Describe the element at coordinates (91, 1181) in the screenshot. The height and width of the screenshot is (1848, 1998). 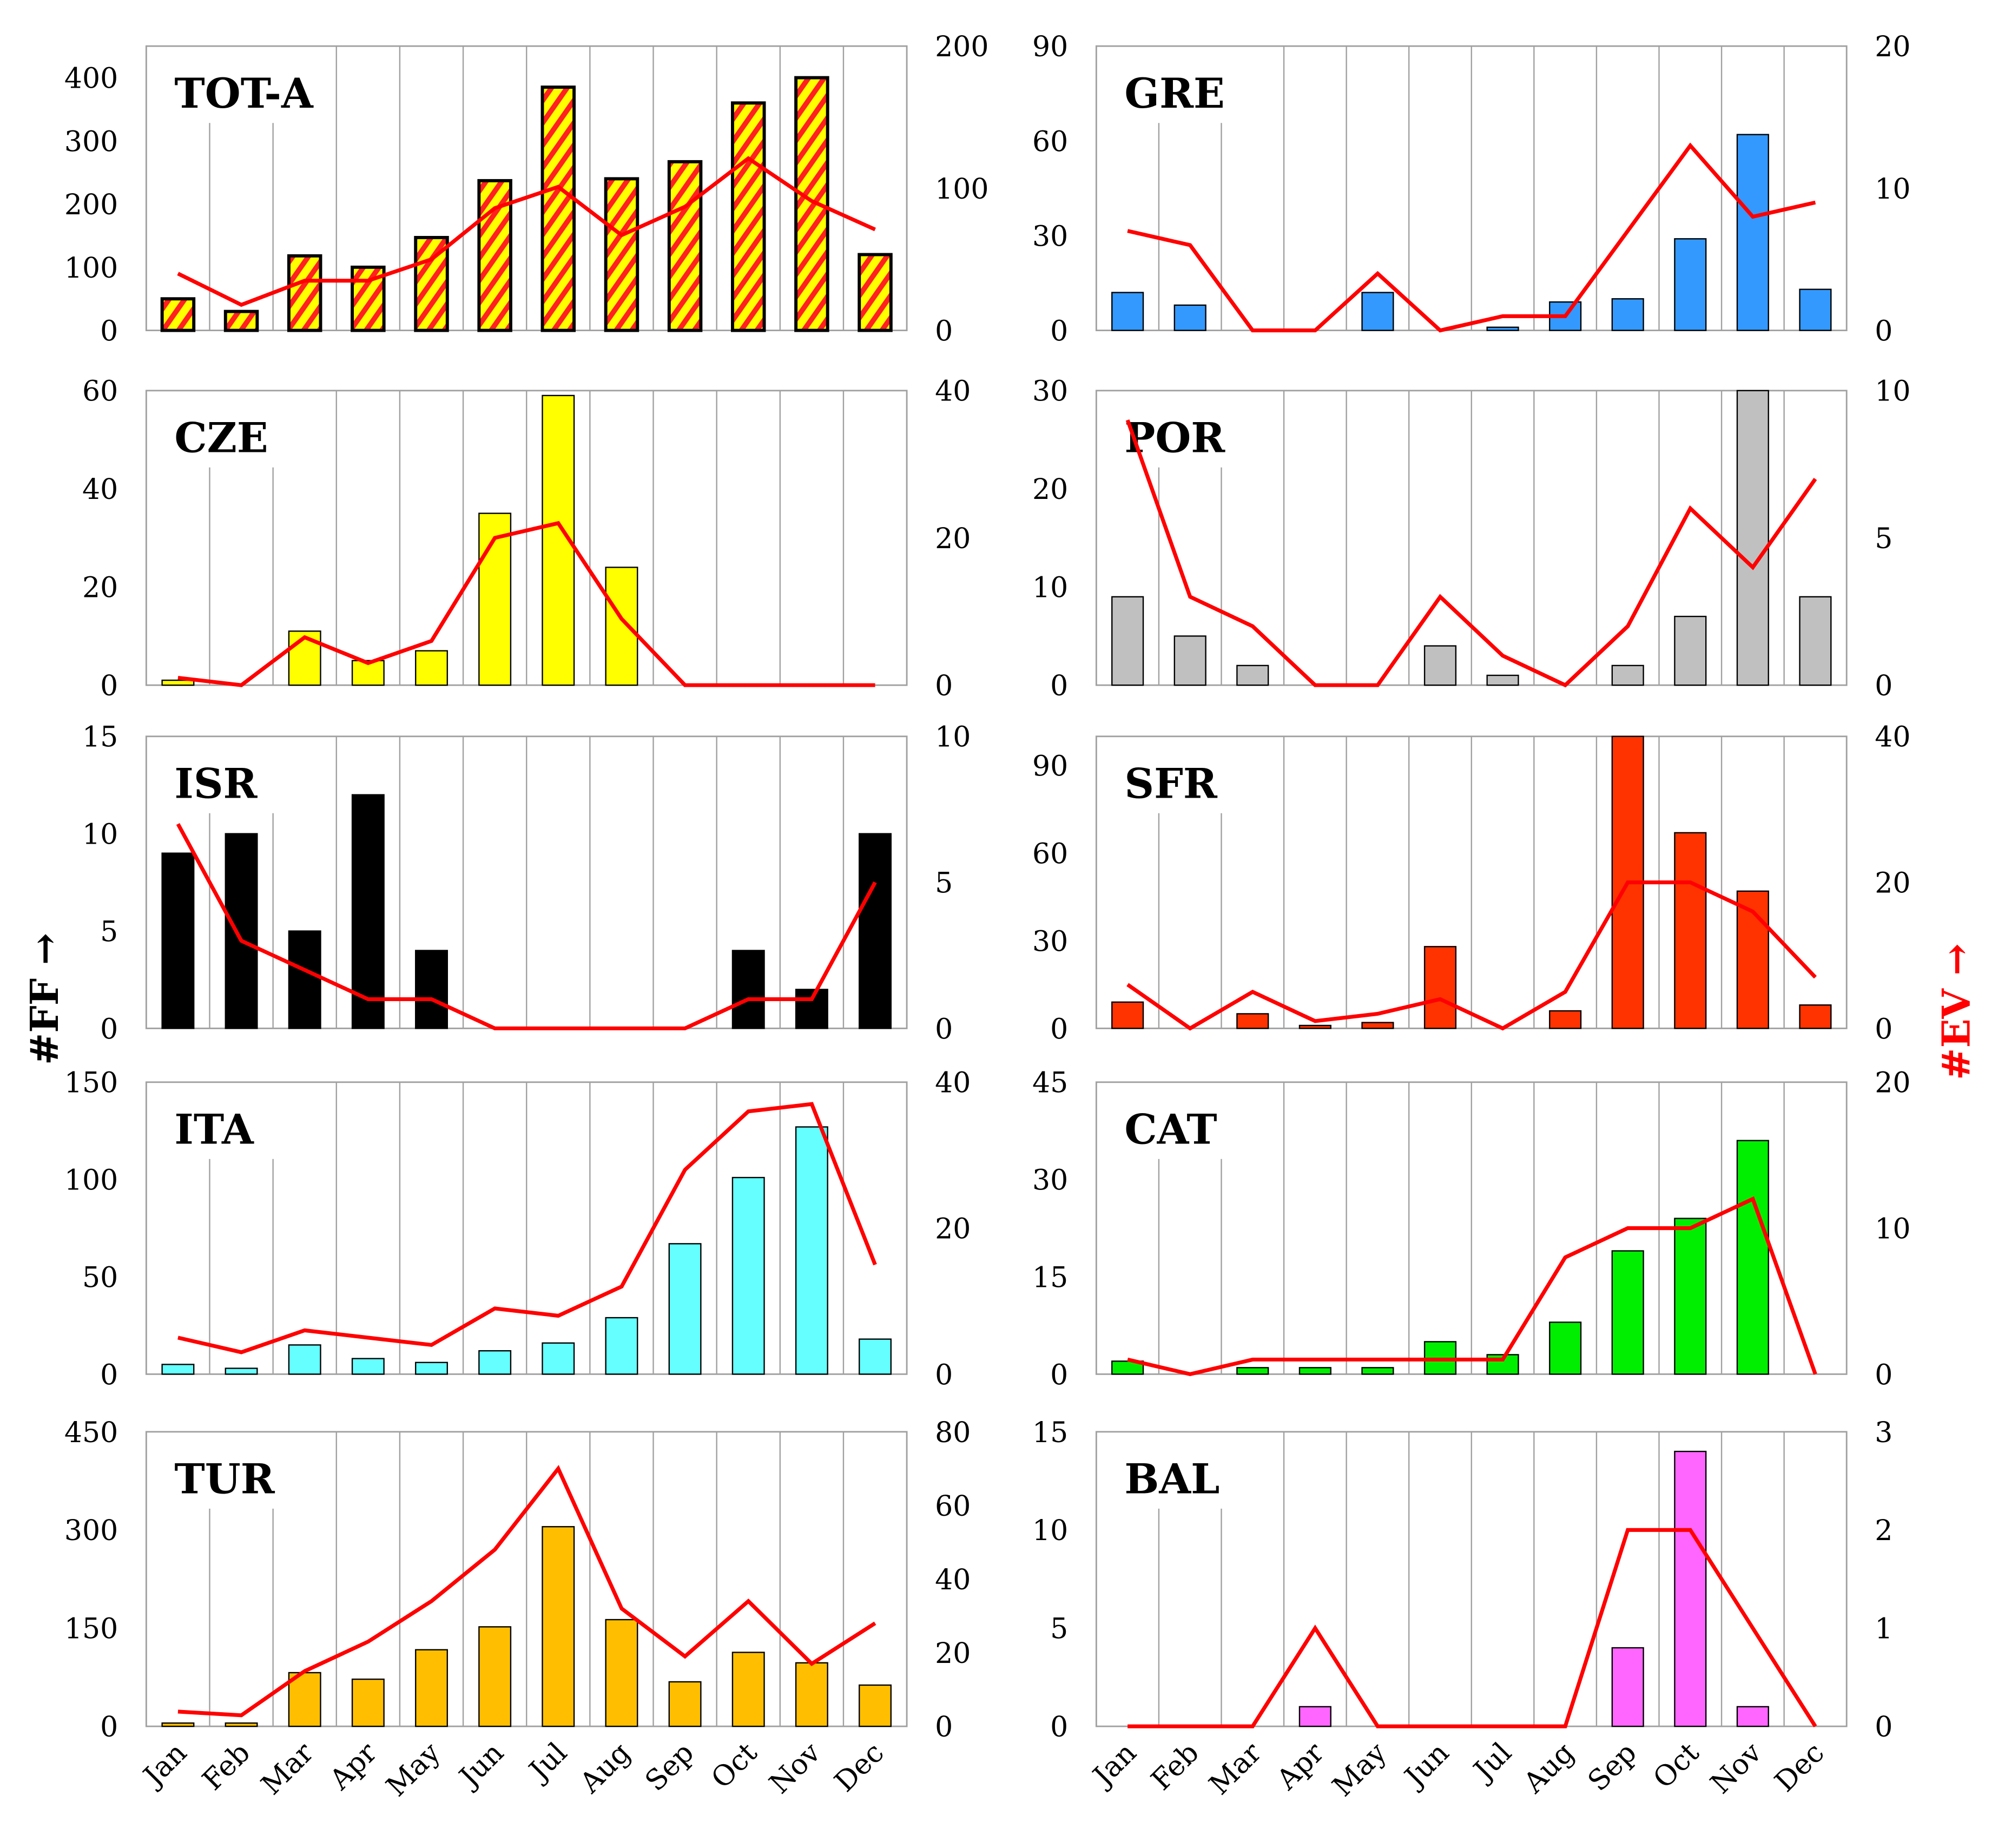
I see `y-tick-label: 100` at that location.